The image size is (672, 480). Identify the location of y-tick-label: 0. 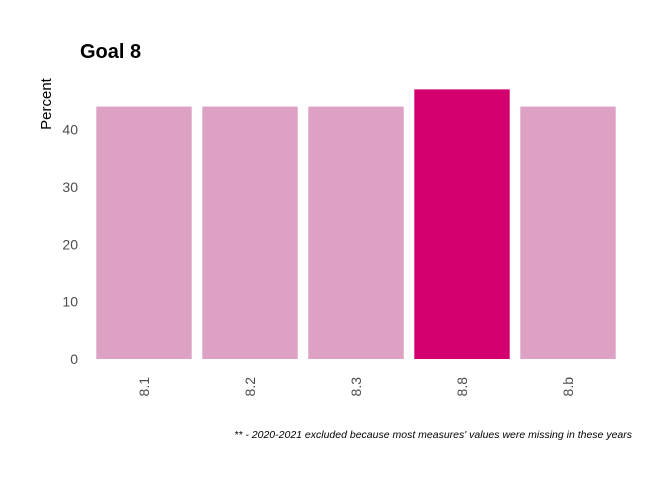
(74, 359).